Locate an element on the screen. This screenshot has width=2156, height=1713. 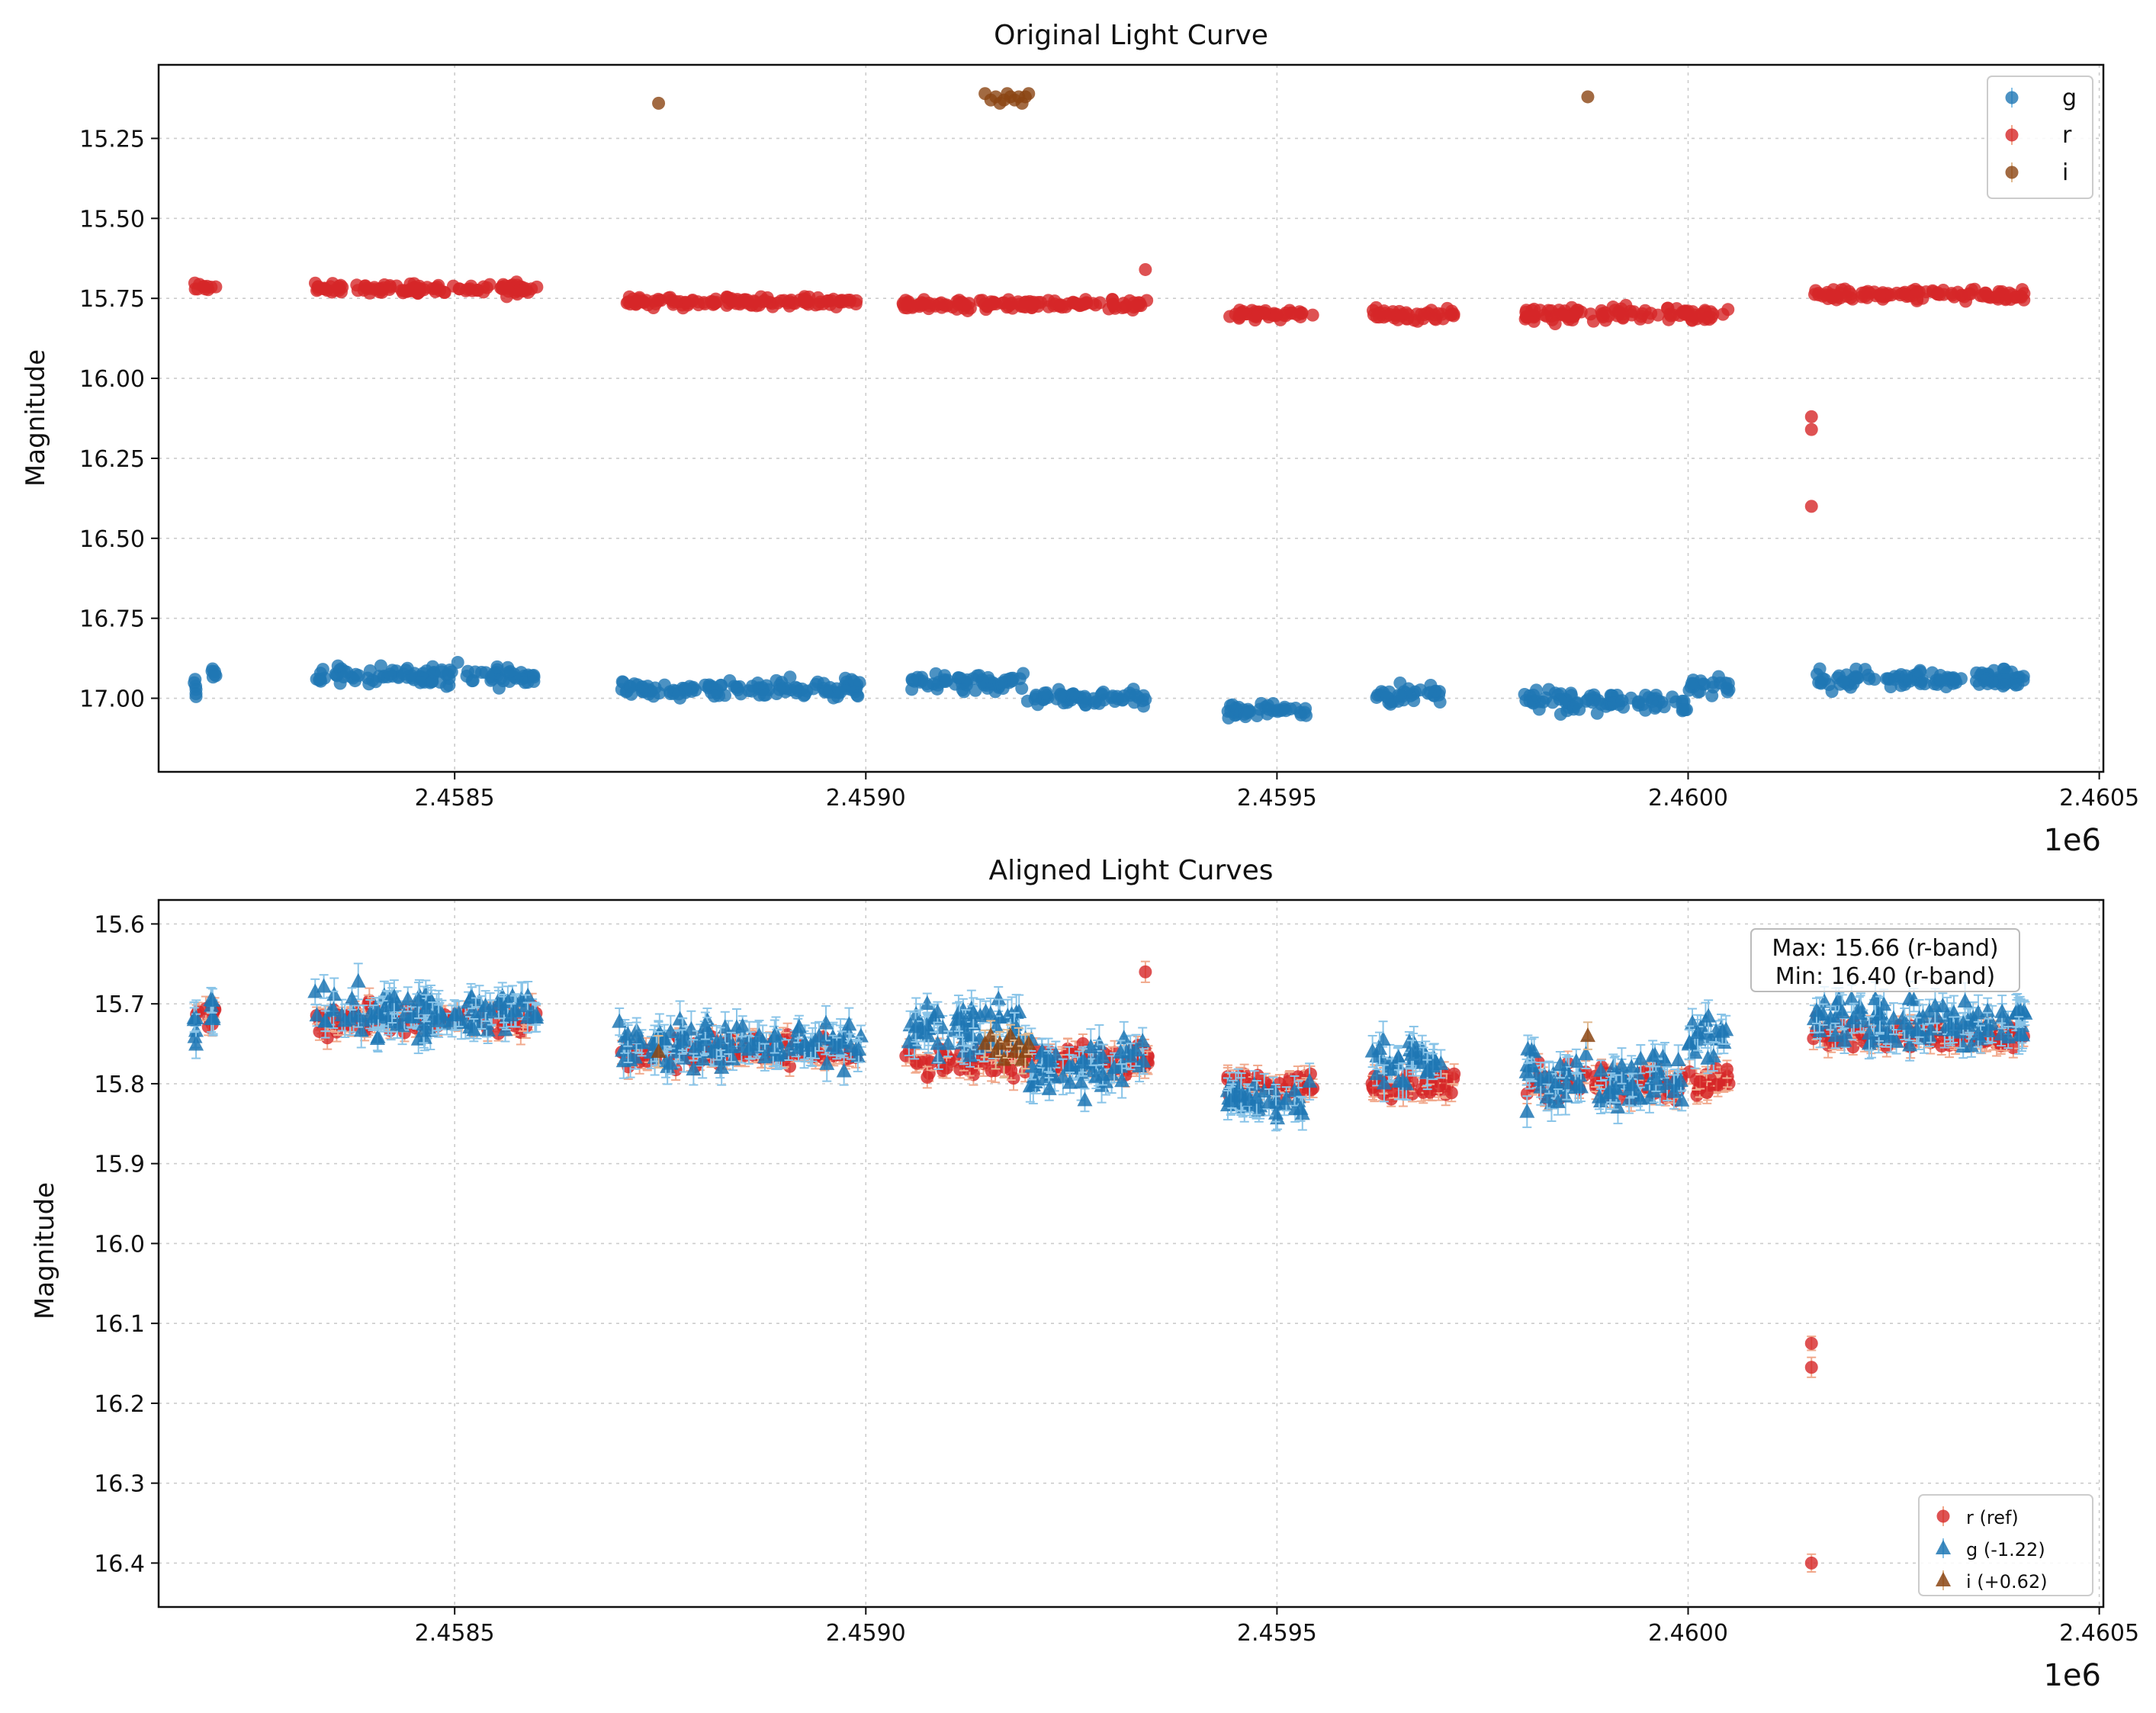
legend-marker is located at coordinates (2012, 135).